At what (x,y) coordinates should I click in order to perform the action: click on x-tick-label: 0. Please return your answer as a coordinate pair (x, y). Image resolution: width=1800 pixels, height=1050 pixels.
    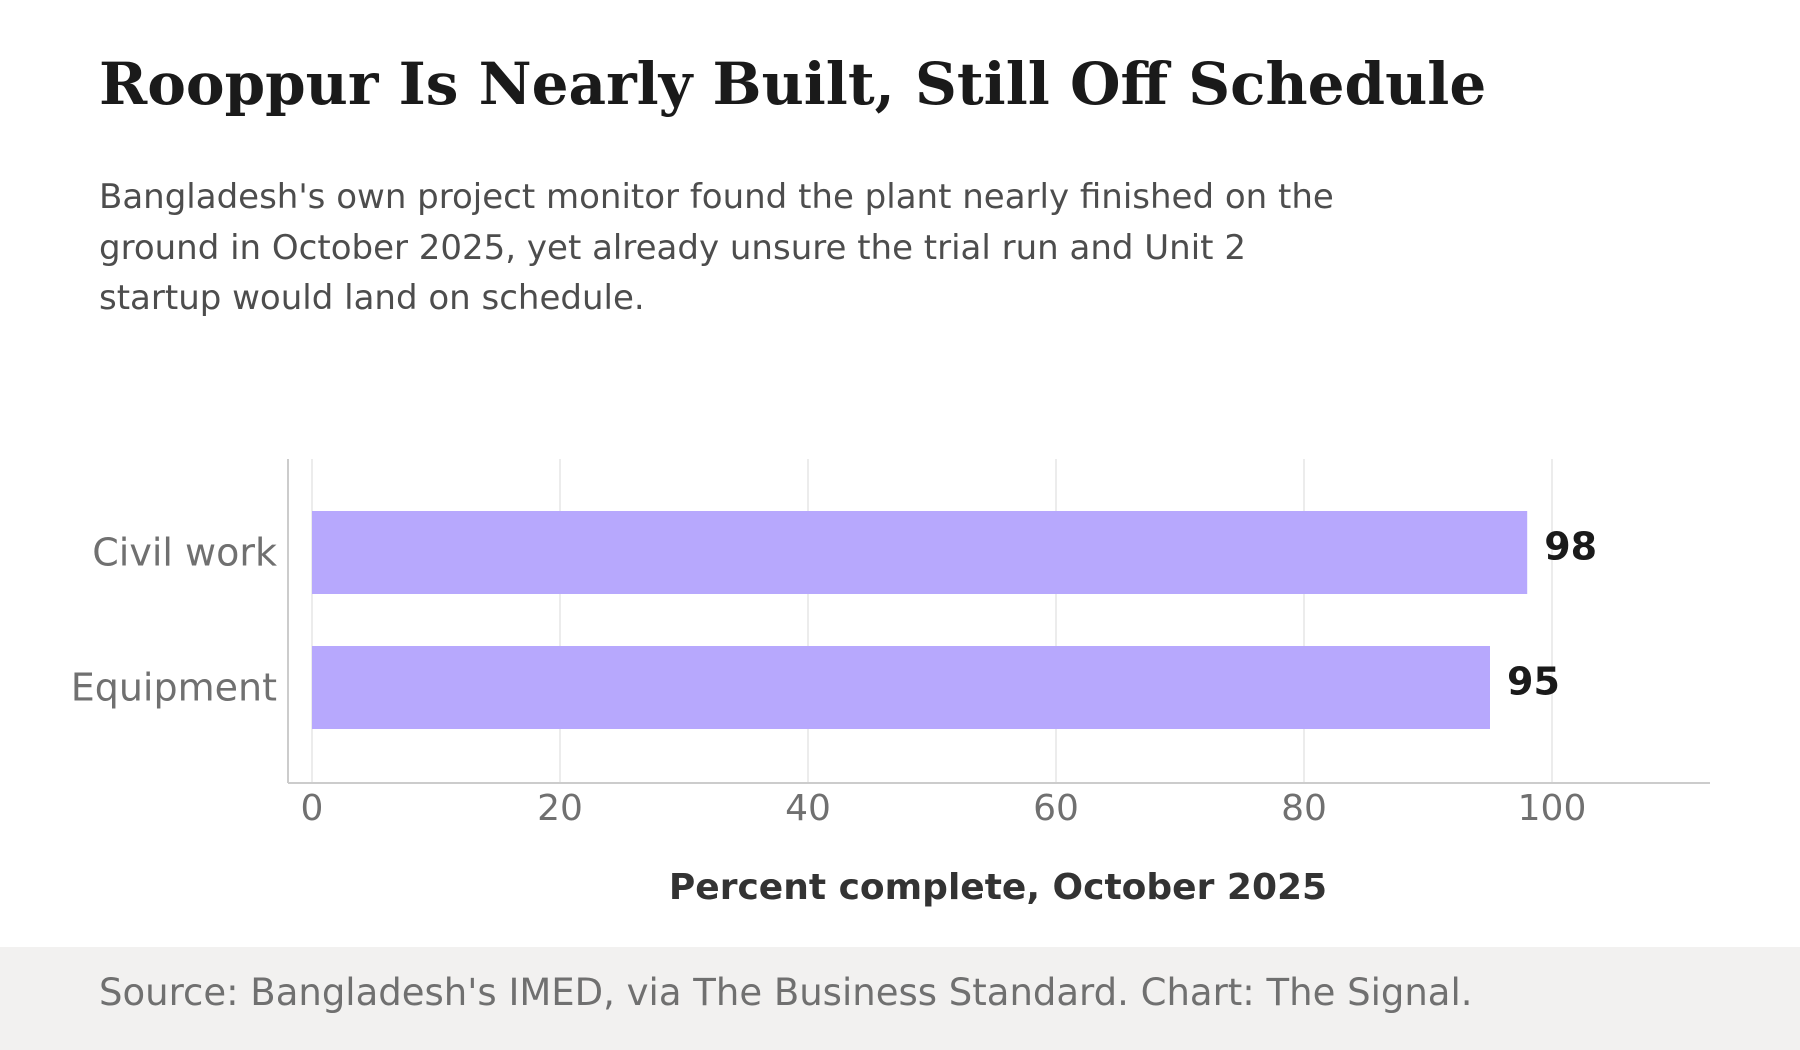
    Looking at the image, I should click on (312, 808).